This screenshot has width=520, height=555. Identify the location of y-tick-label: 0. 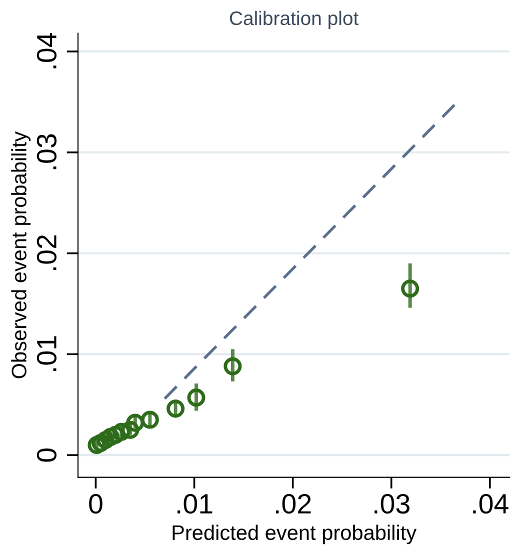
(46, 455).